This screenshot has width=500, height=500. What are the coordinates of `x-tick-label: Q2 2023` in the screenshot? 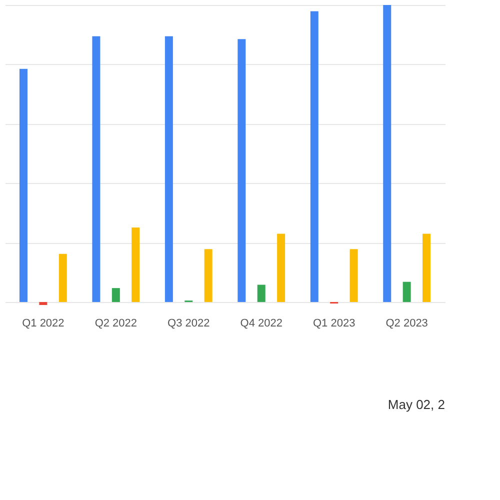 It's located at (407, 324).